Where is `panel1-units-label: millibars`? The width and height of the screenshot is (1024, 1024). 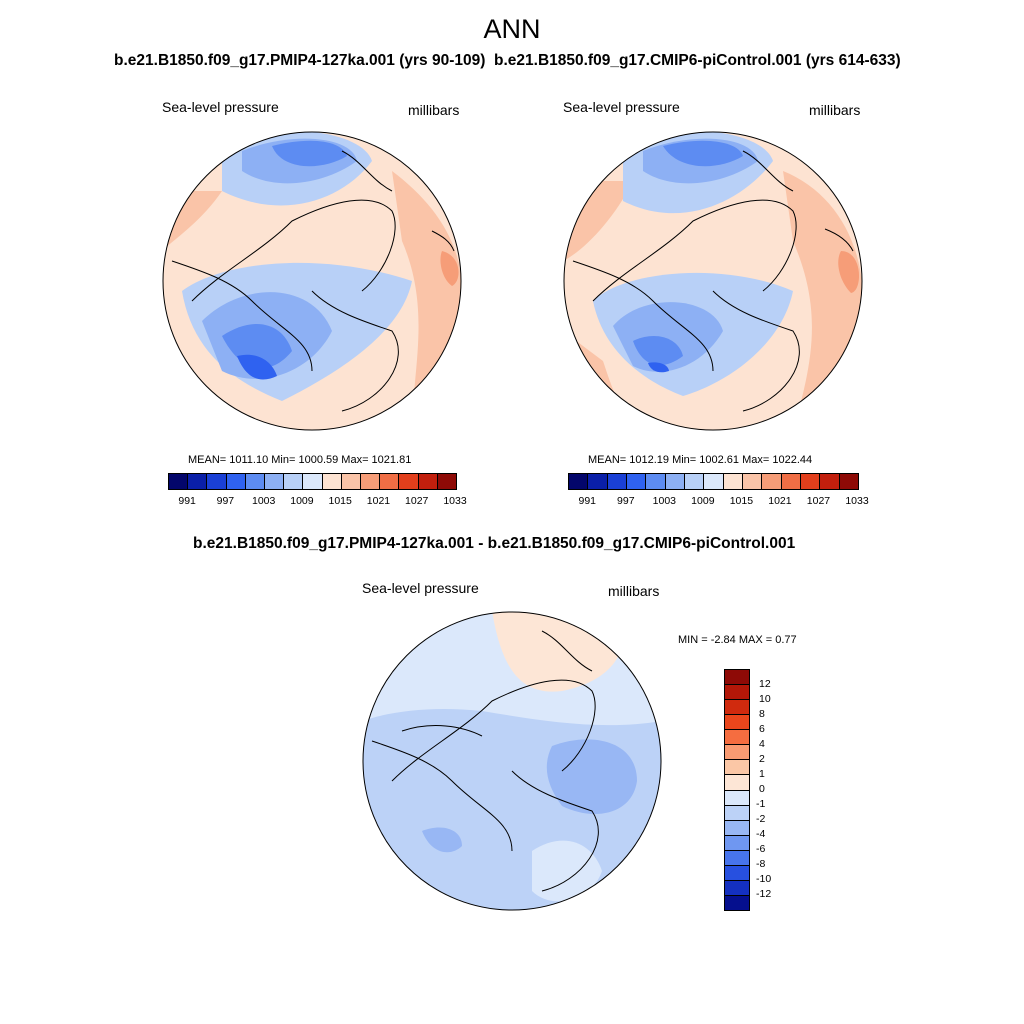 panel1-units-label: millibars is located at coordinates (434, 110).